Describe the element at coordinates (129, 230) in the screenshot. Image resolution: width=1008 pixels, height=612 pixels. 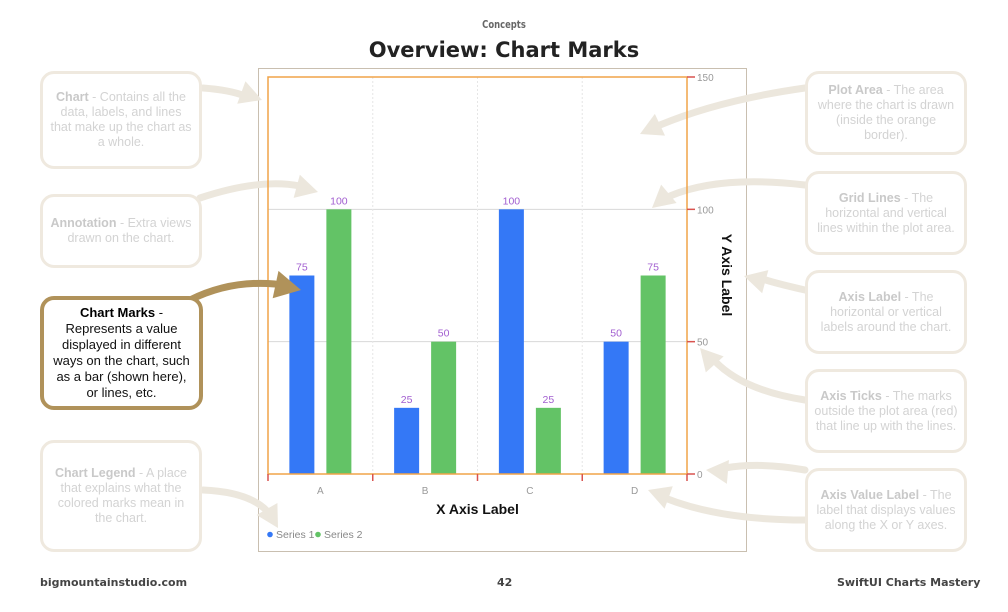
I see `callout-text: - Extra views drawn on the chart.` at that location.